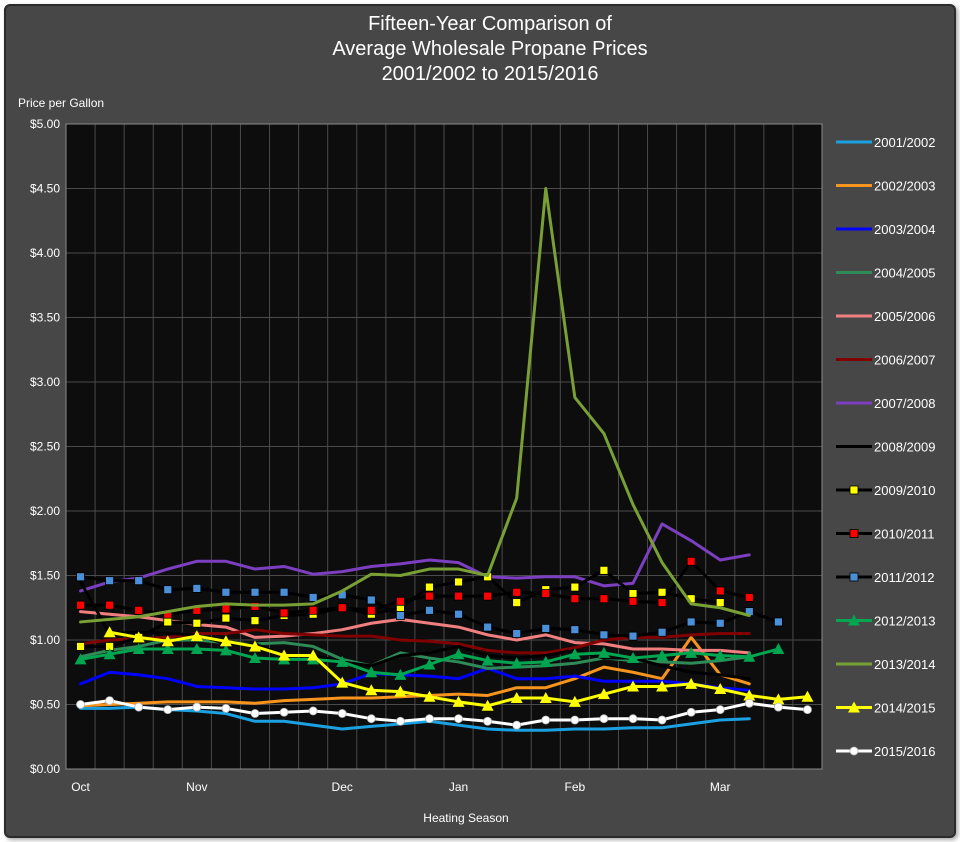 The height and width of the screenshot is (842, 960). I want to click on legend-item-2015-2016: 2015/2016, so click(885, 751).